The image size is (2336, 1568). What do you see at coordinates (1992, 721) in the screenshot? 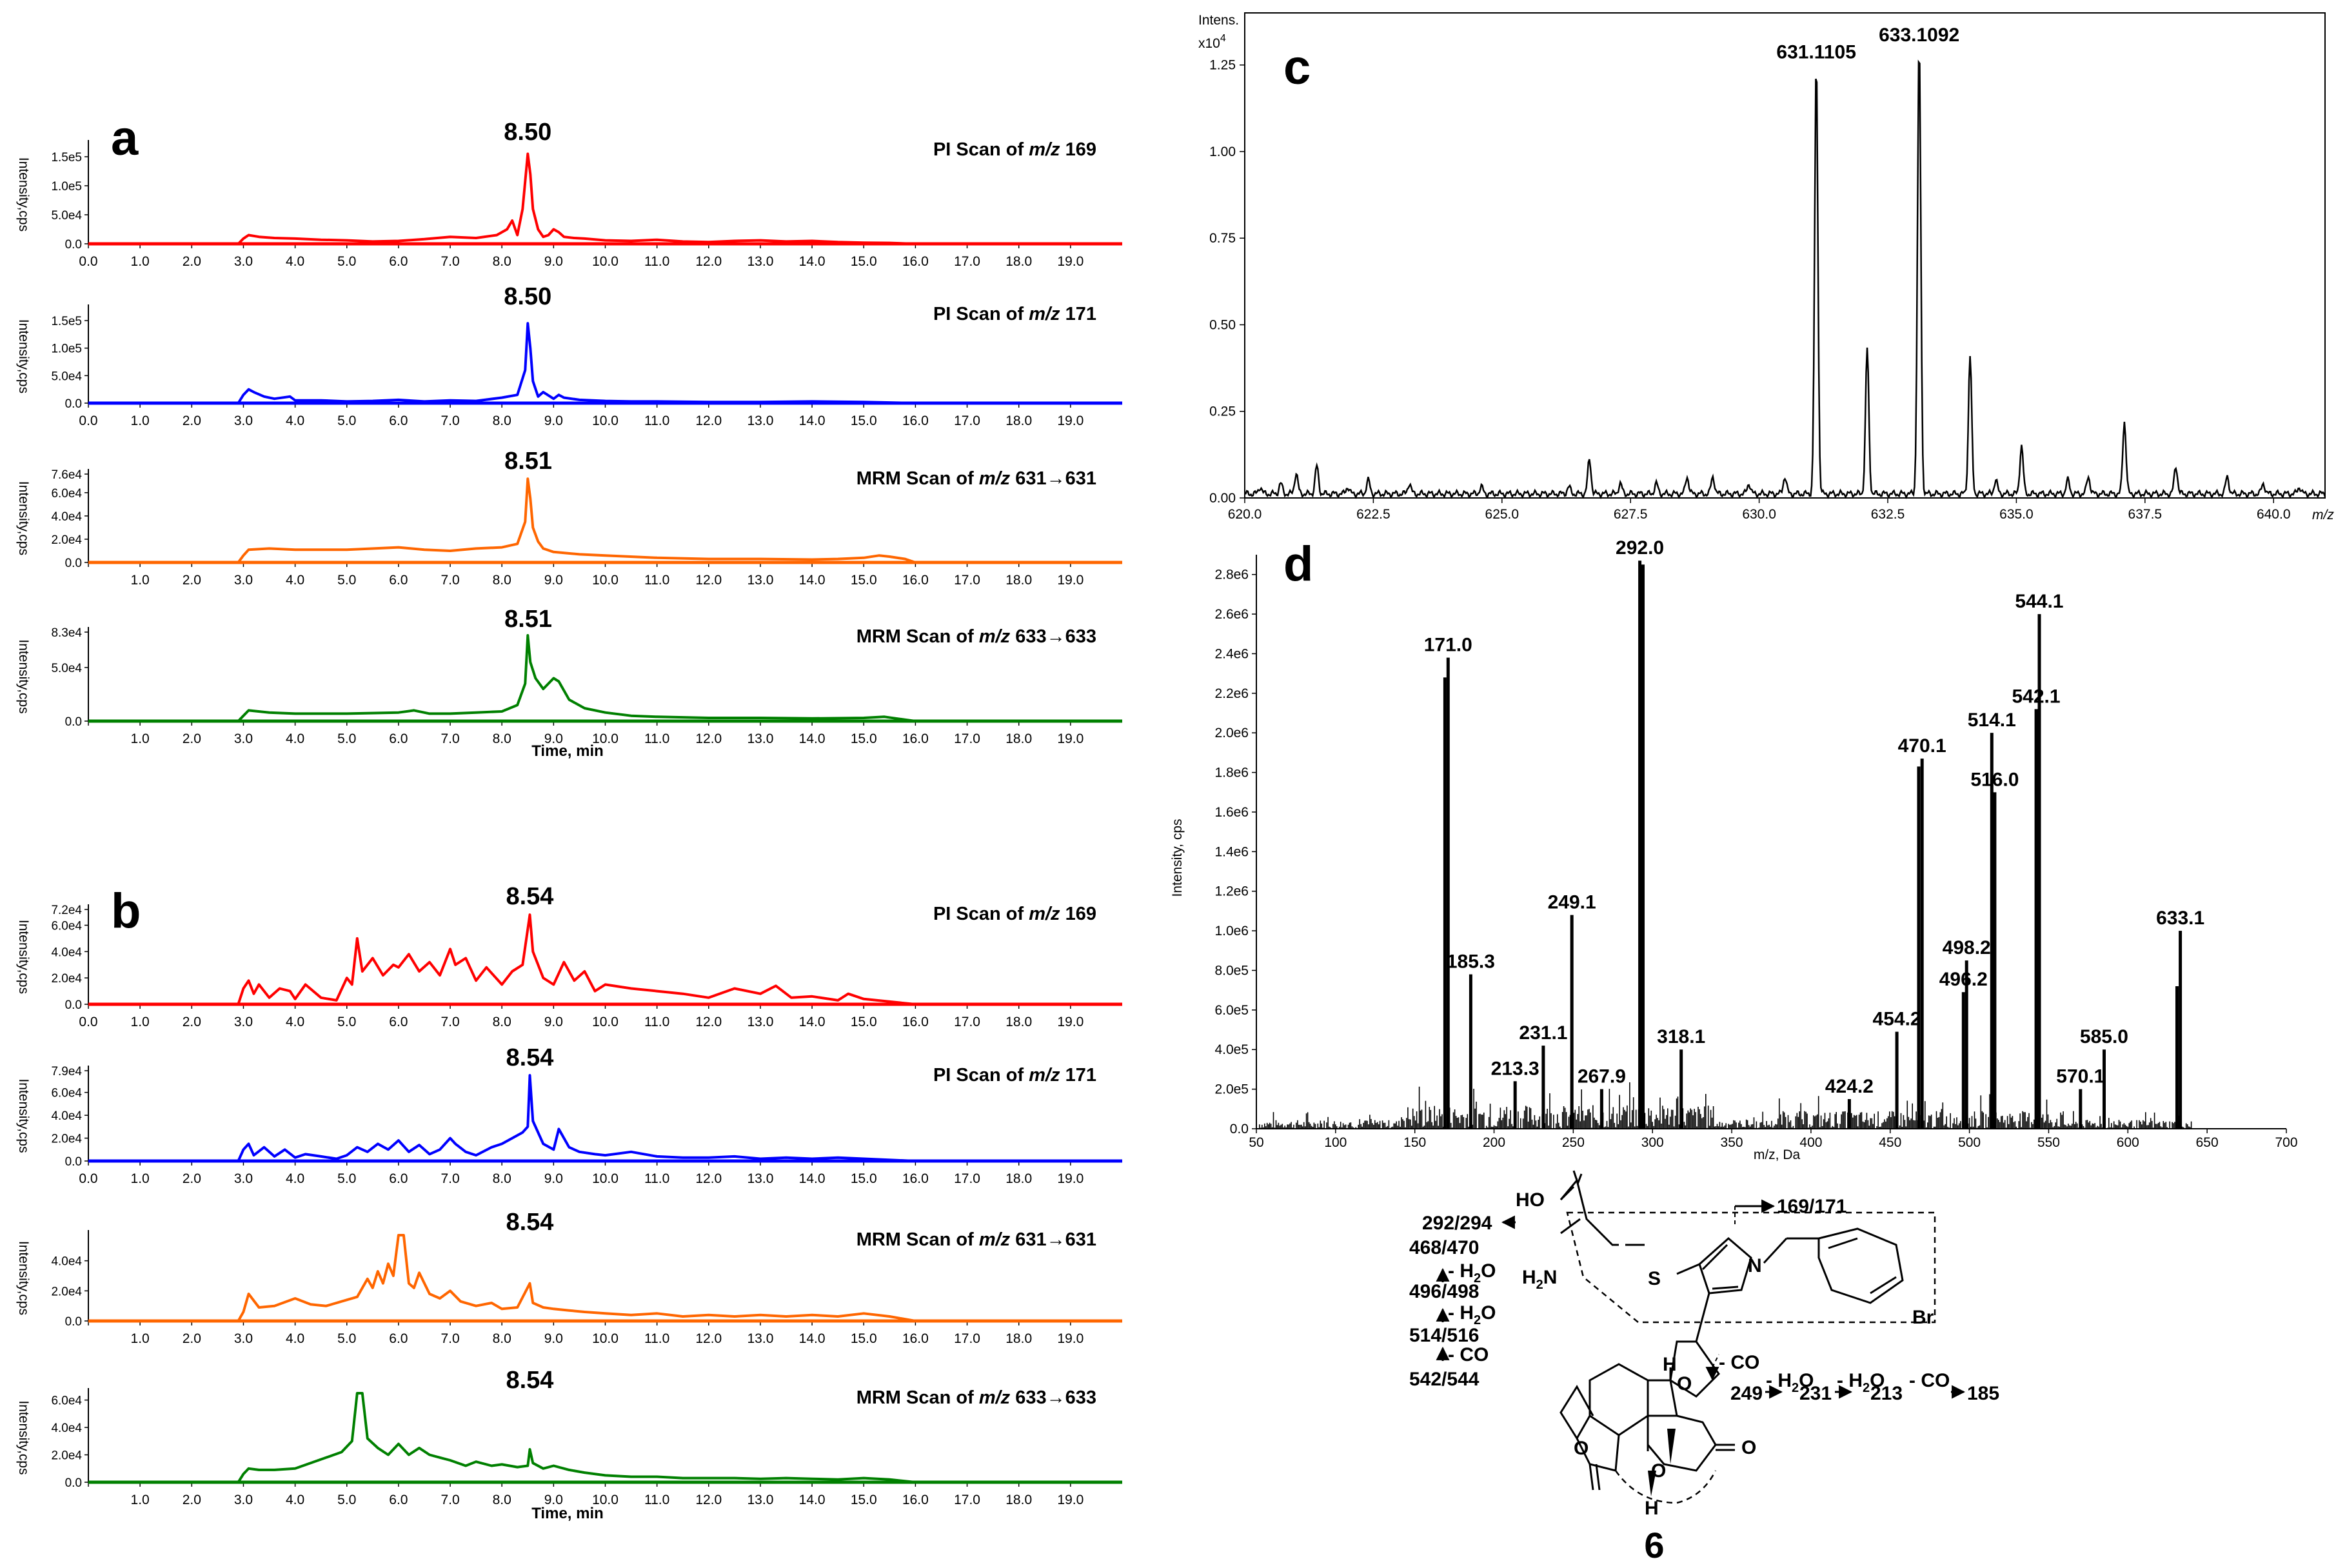
I see `peak-annotation: 514.1` at bounding box center [1992, 721].